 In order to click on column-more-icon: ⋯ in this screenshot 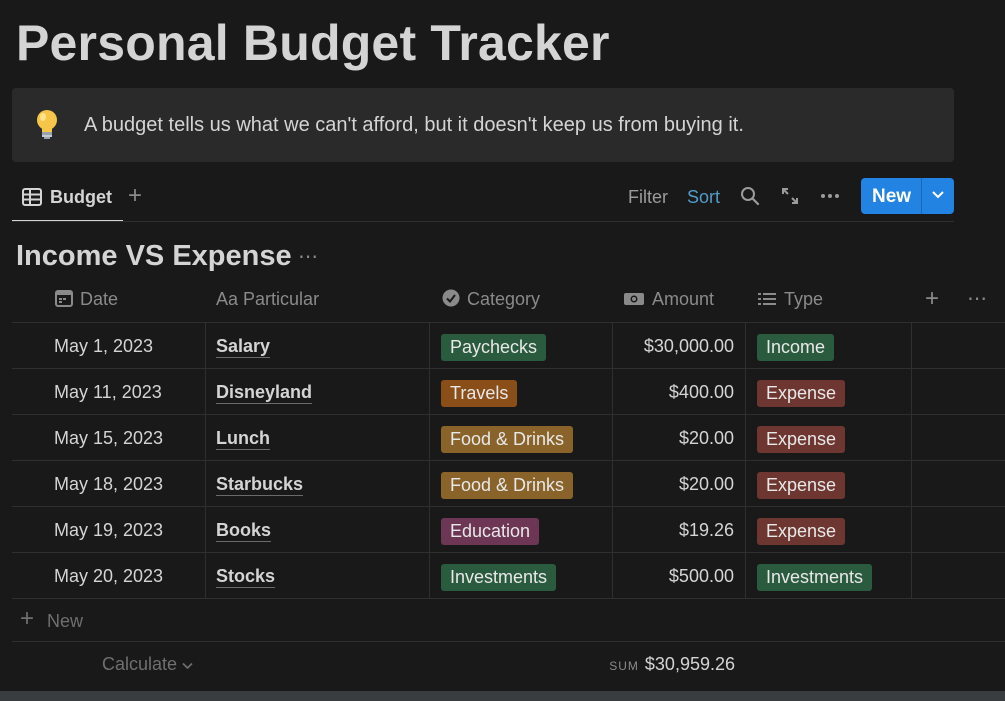, I will do `click(977, 299)`.